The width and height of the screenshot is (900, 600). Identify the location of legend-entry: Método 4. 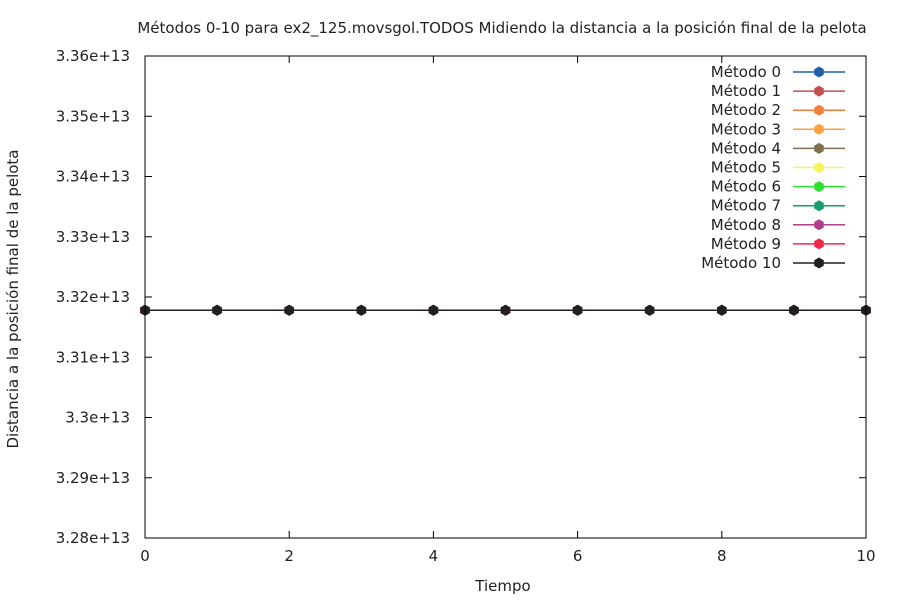
(778, 148).